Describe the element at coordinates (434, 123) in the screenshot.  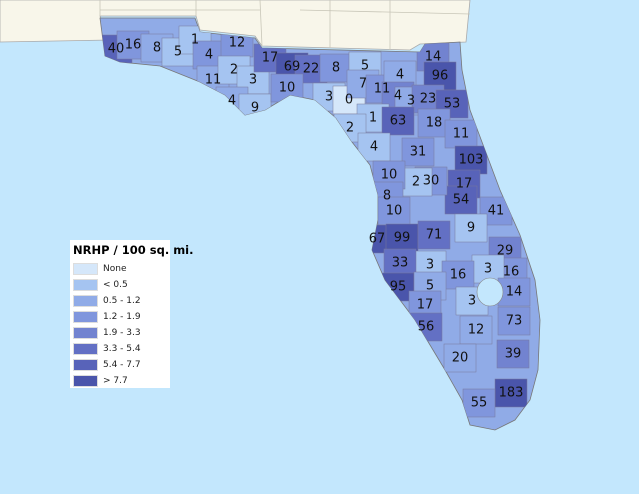
I see `county-value-label: 18` at that location.